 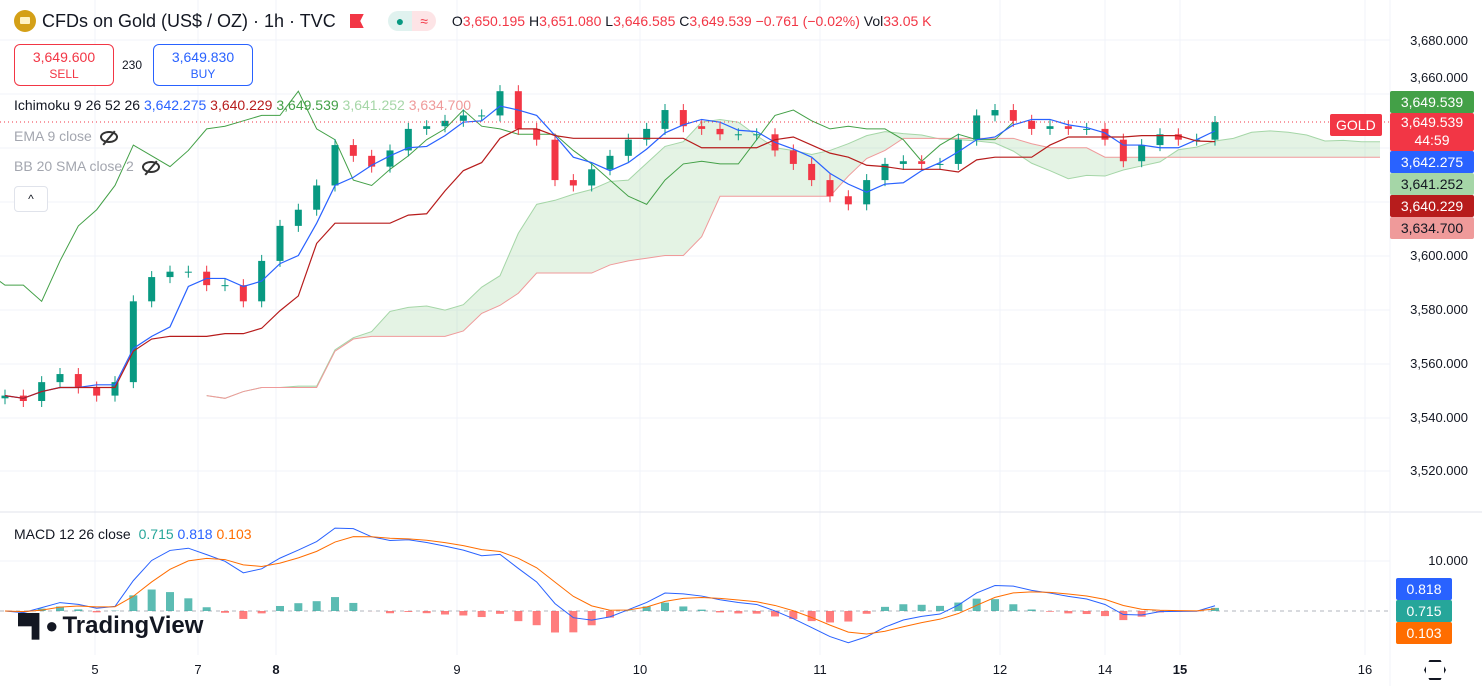 I want to click on macd-label: 0.715, so click(x=1424, y=611).